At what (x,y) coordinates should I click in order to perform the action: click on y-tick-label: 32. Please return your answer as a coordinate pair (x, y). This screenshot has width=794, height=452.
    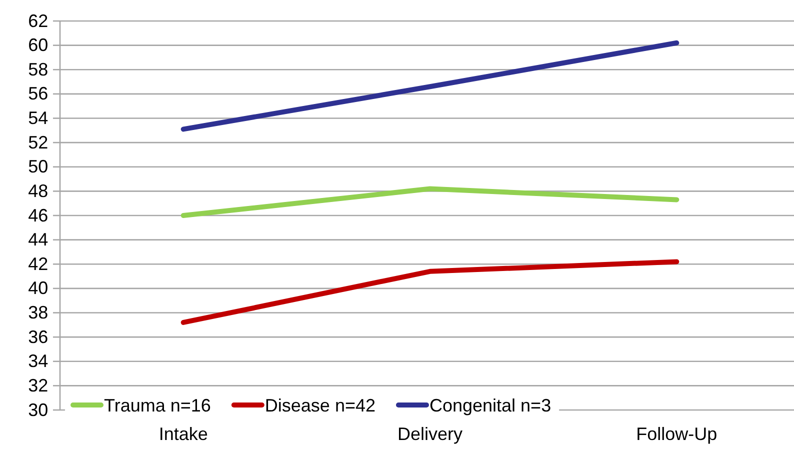
    Looking at the image, I should click on (38, 385).